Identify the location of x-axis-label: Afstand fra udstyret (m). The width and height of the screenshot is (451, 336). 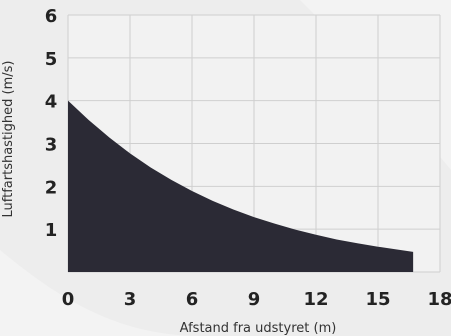
(258, 328).